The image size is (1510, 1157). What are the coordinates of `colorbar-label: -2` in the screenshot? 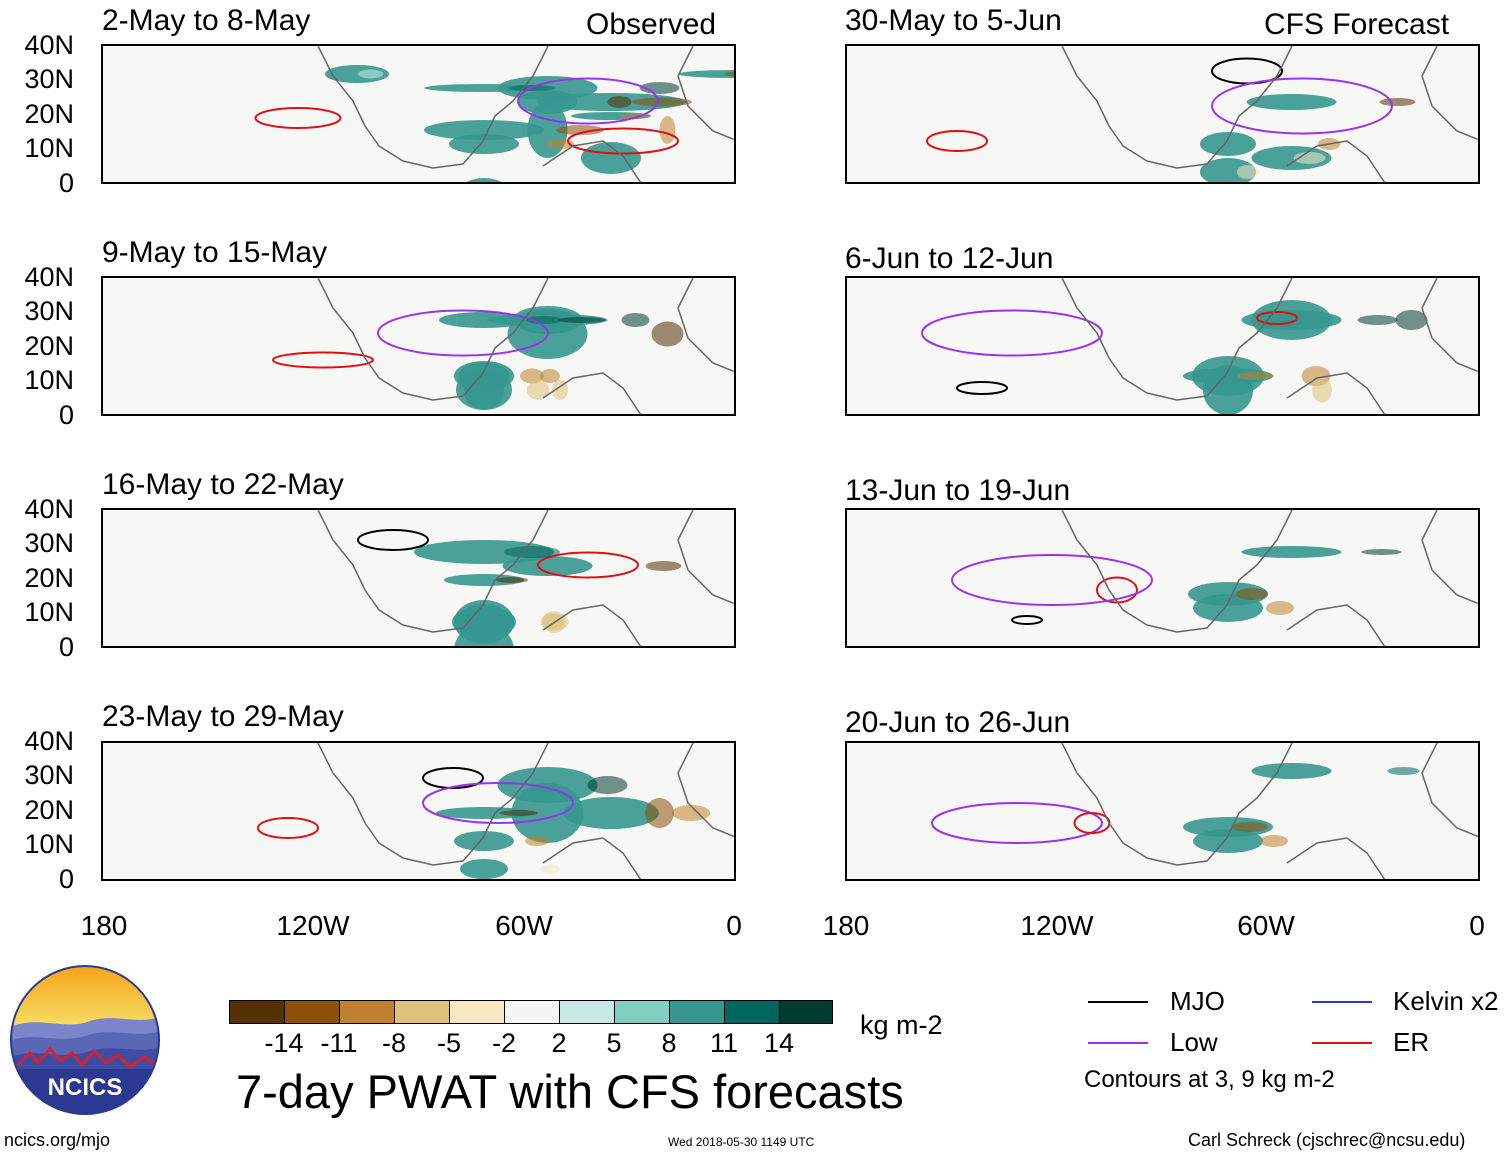 It's located at (504, 1043).